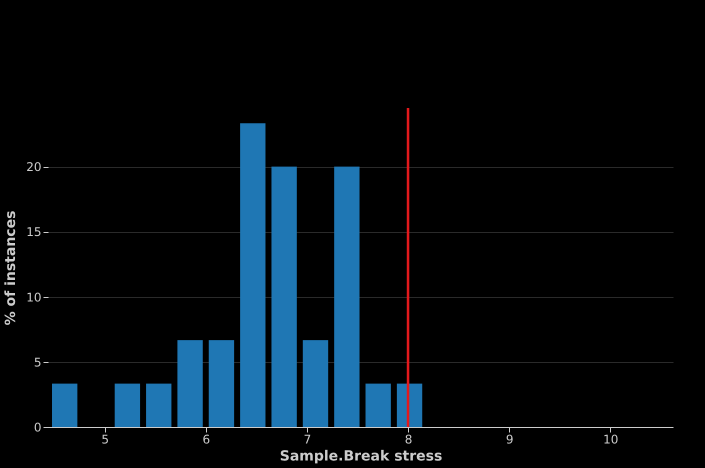  I want to click on x-tick-label: 9, so click(510, 439).